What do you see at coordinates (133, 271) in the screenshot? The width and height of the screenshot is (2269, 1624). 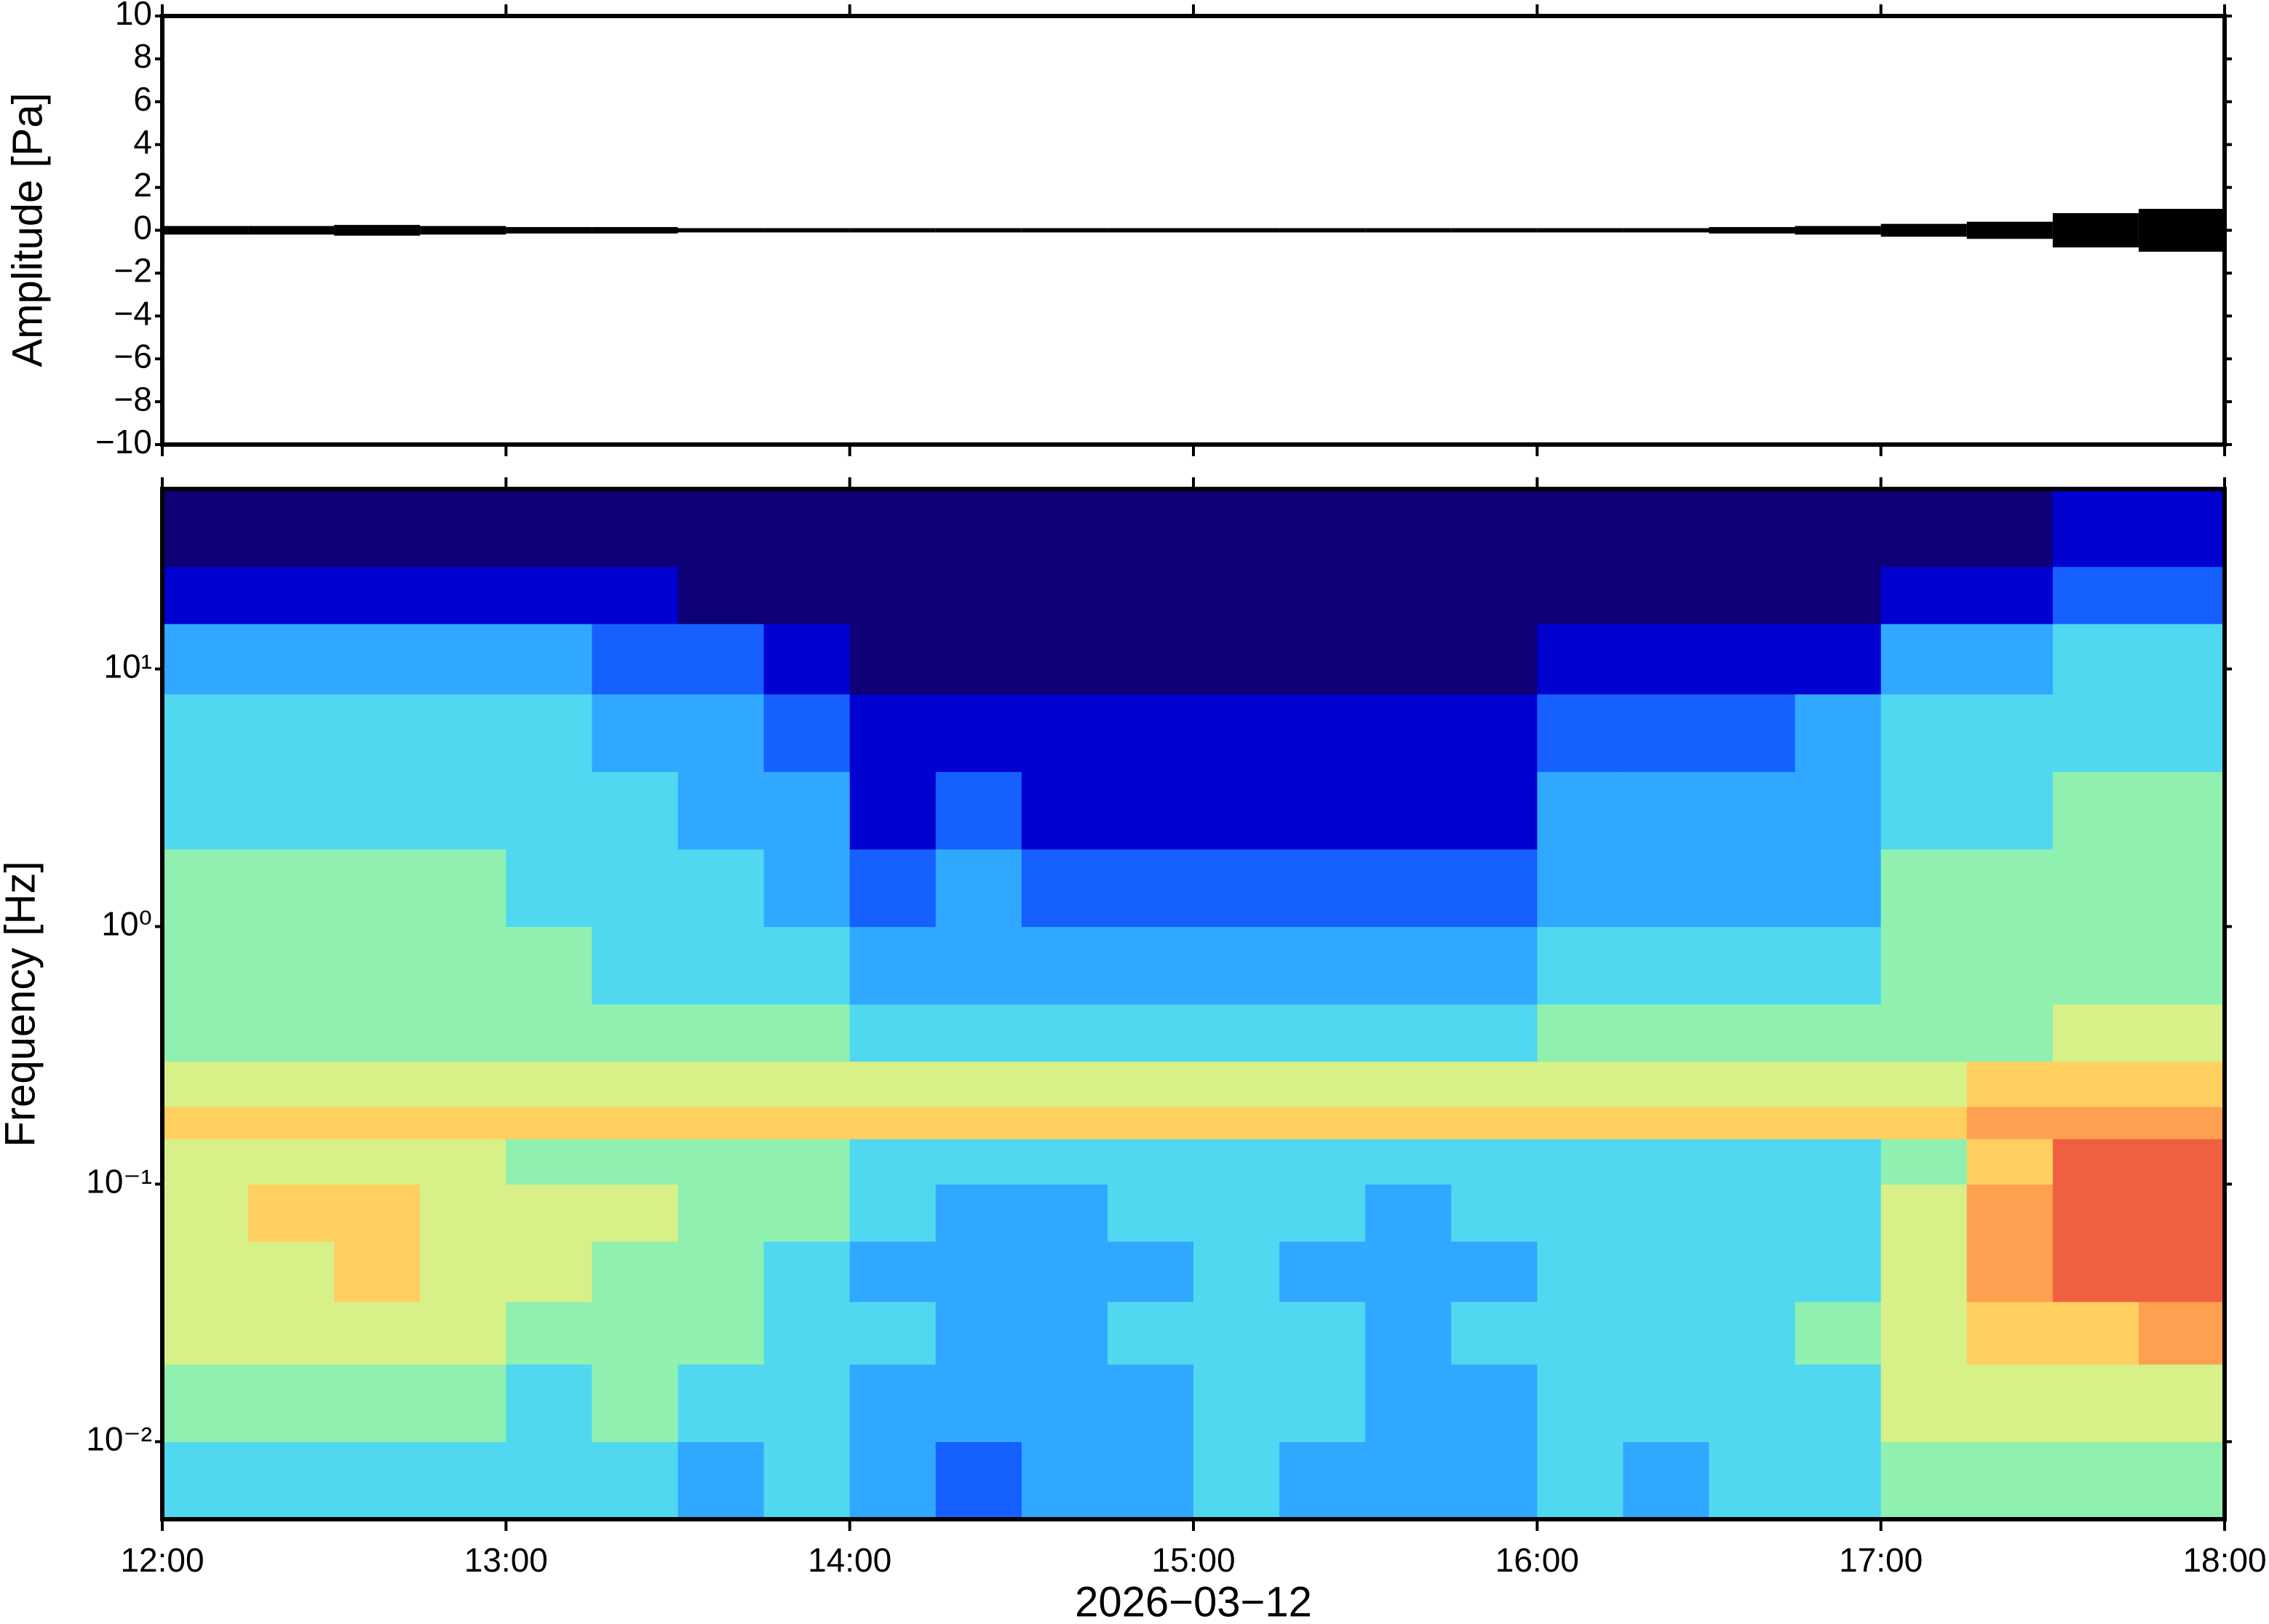 I see `y-tick-label: −2` at bounding box center [133, 271].